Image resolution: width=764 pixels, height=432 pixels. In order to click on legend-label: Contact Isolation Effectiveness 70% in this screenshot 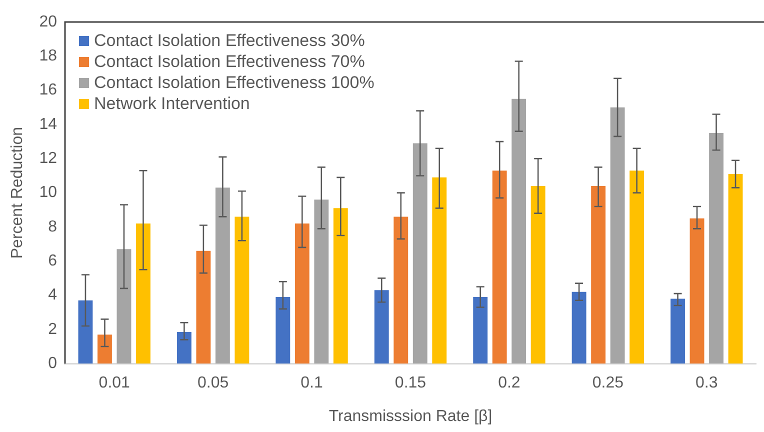, I will do `click(229, 61)`.